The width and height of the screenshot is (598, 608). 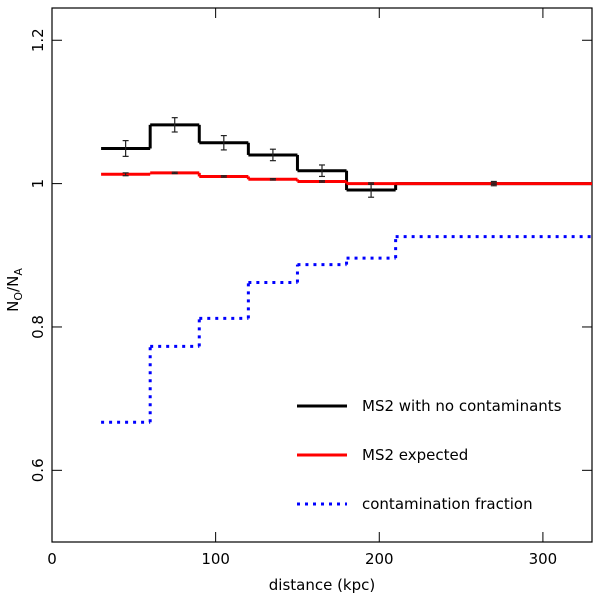 What do you see at coordinates (38, 40) in the screenshot?
I see `y-tick-label: 1.2` at bounding box center [38, 40].